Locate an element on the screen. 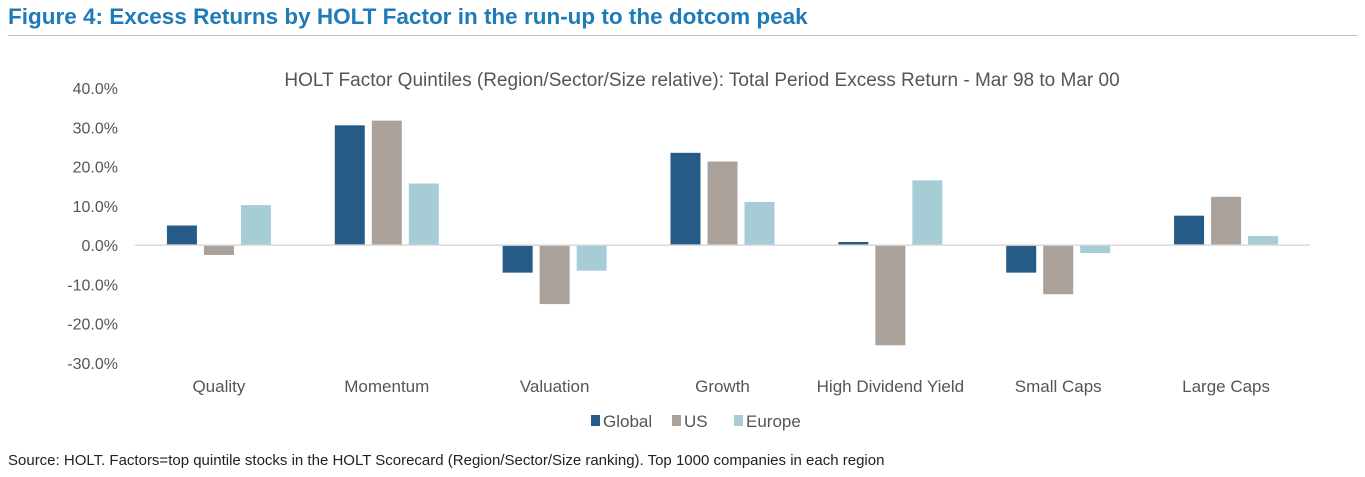 This screenshot has width=1365, height=477. y-tick-label: 20.0% is located at coordinates (95, 168).